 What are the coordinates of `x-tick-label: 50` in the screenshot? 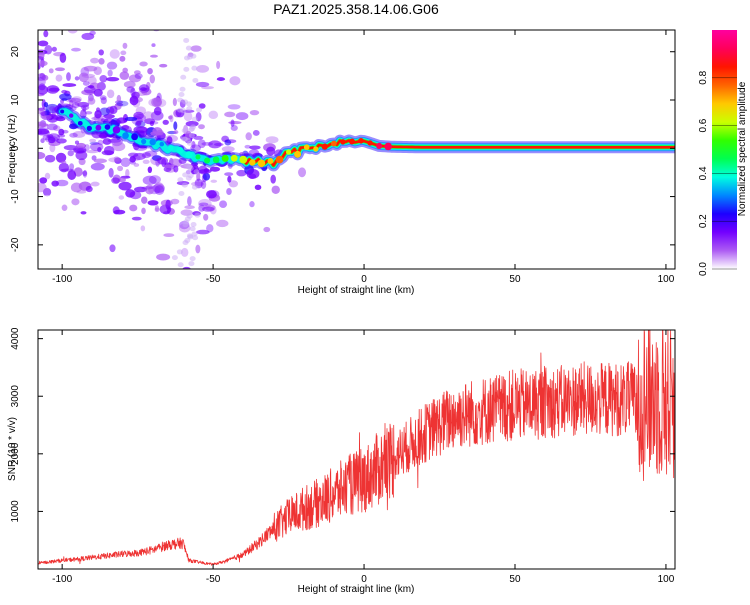 It's located at (515, 579).